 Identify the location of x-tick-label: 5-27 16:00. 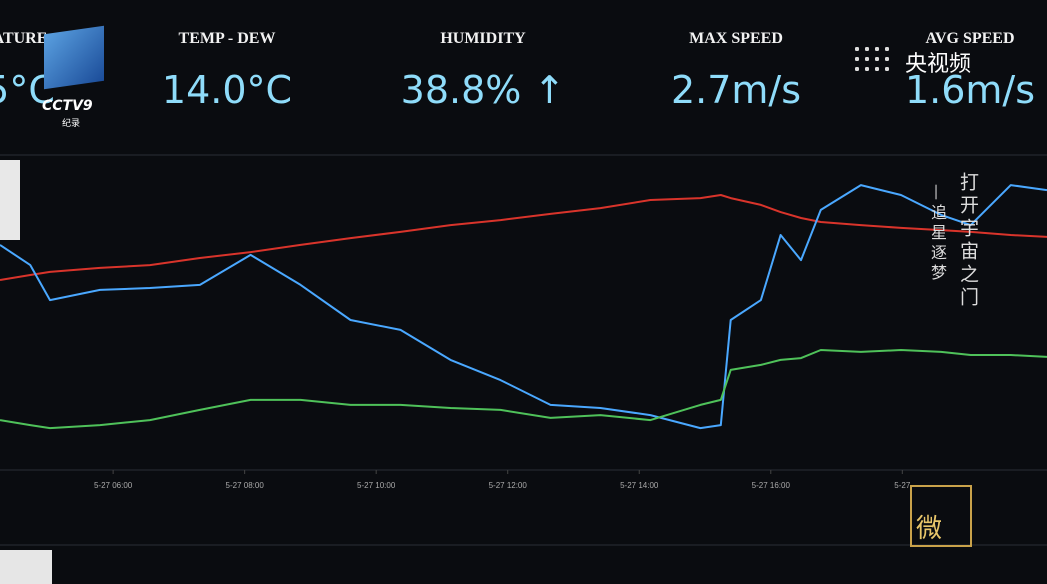
(771, 485).